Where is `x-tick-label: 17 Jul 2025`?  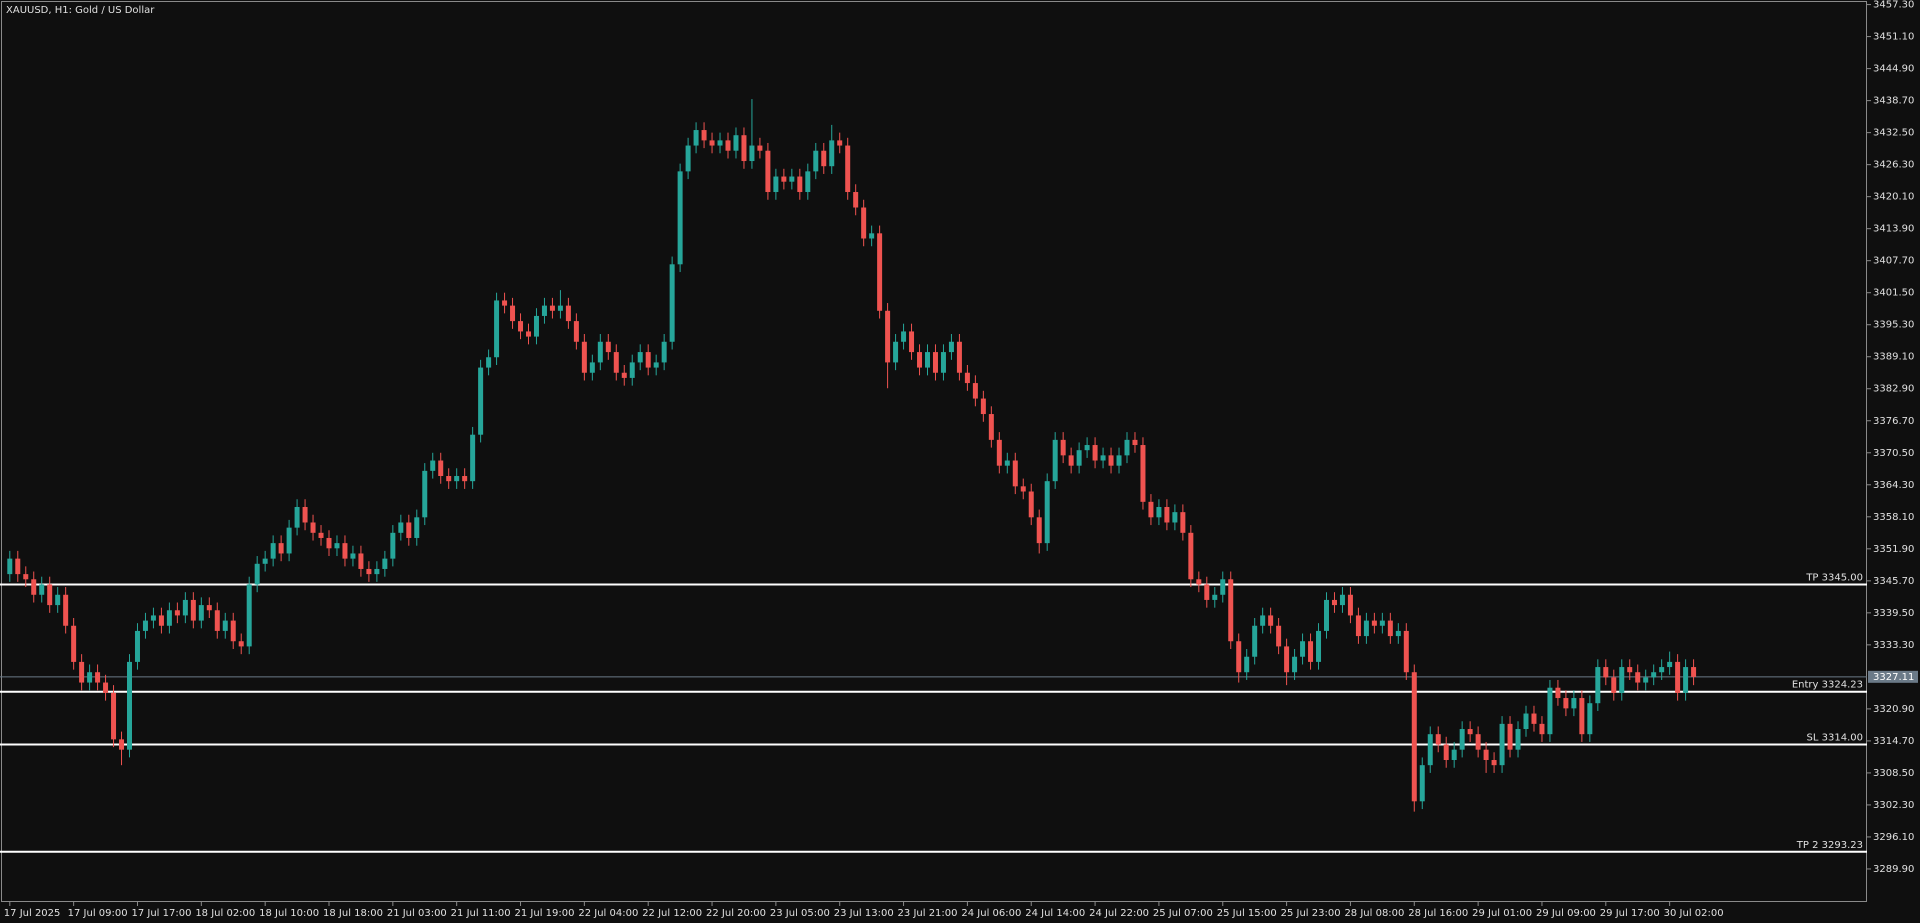
x-tick-label: 17 Jul 2025 is located at coordinates (32, 913).